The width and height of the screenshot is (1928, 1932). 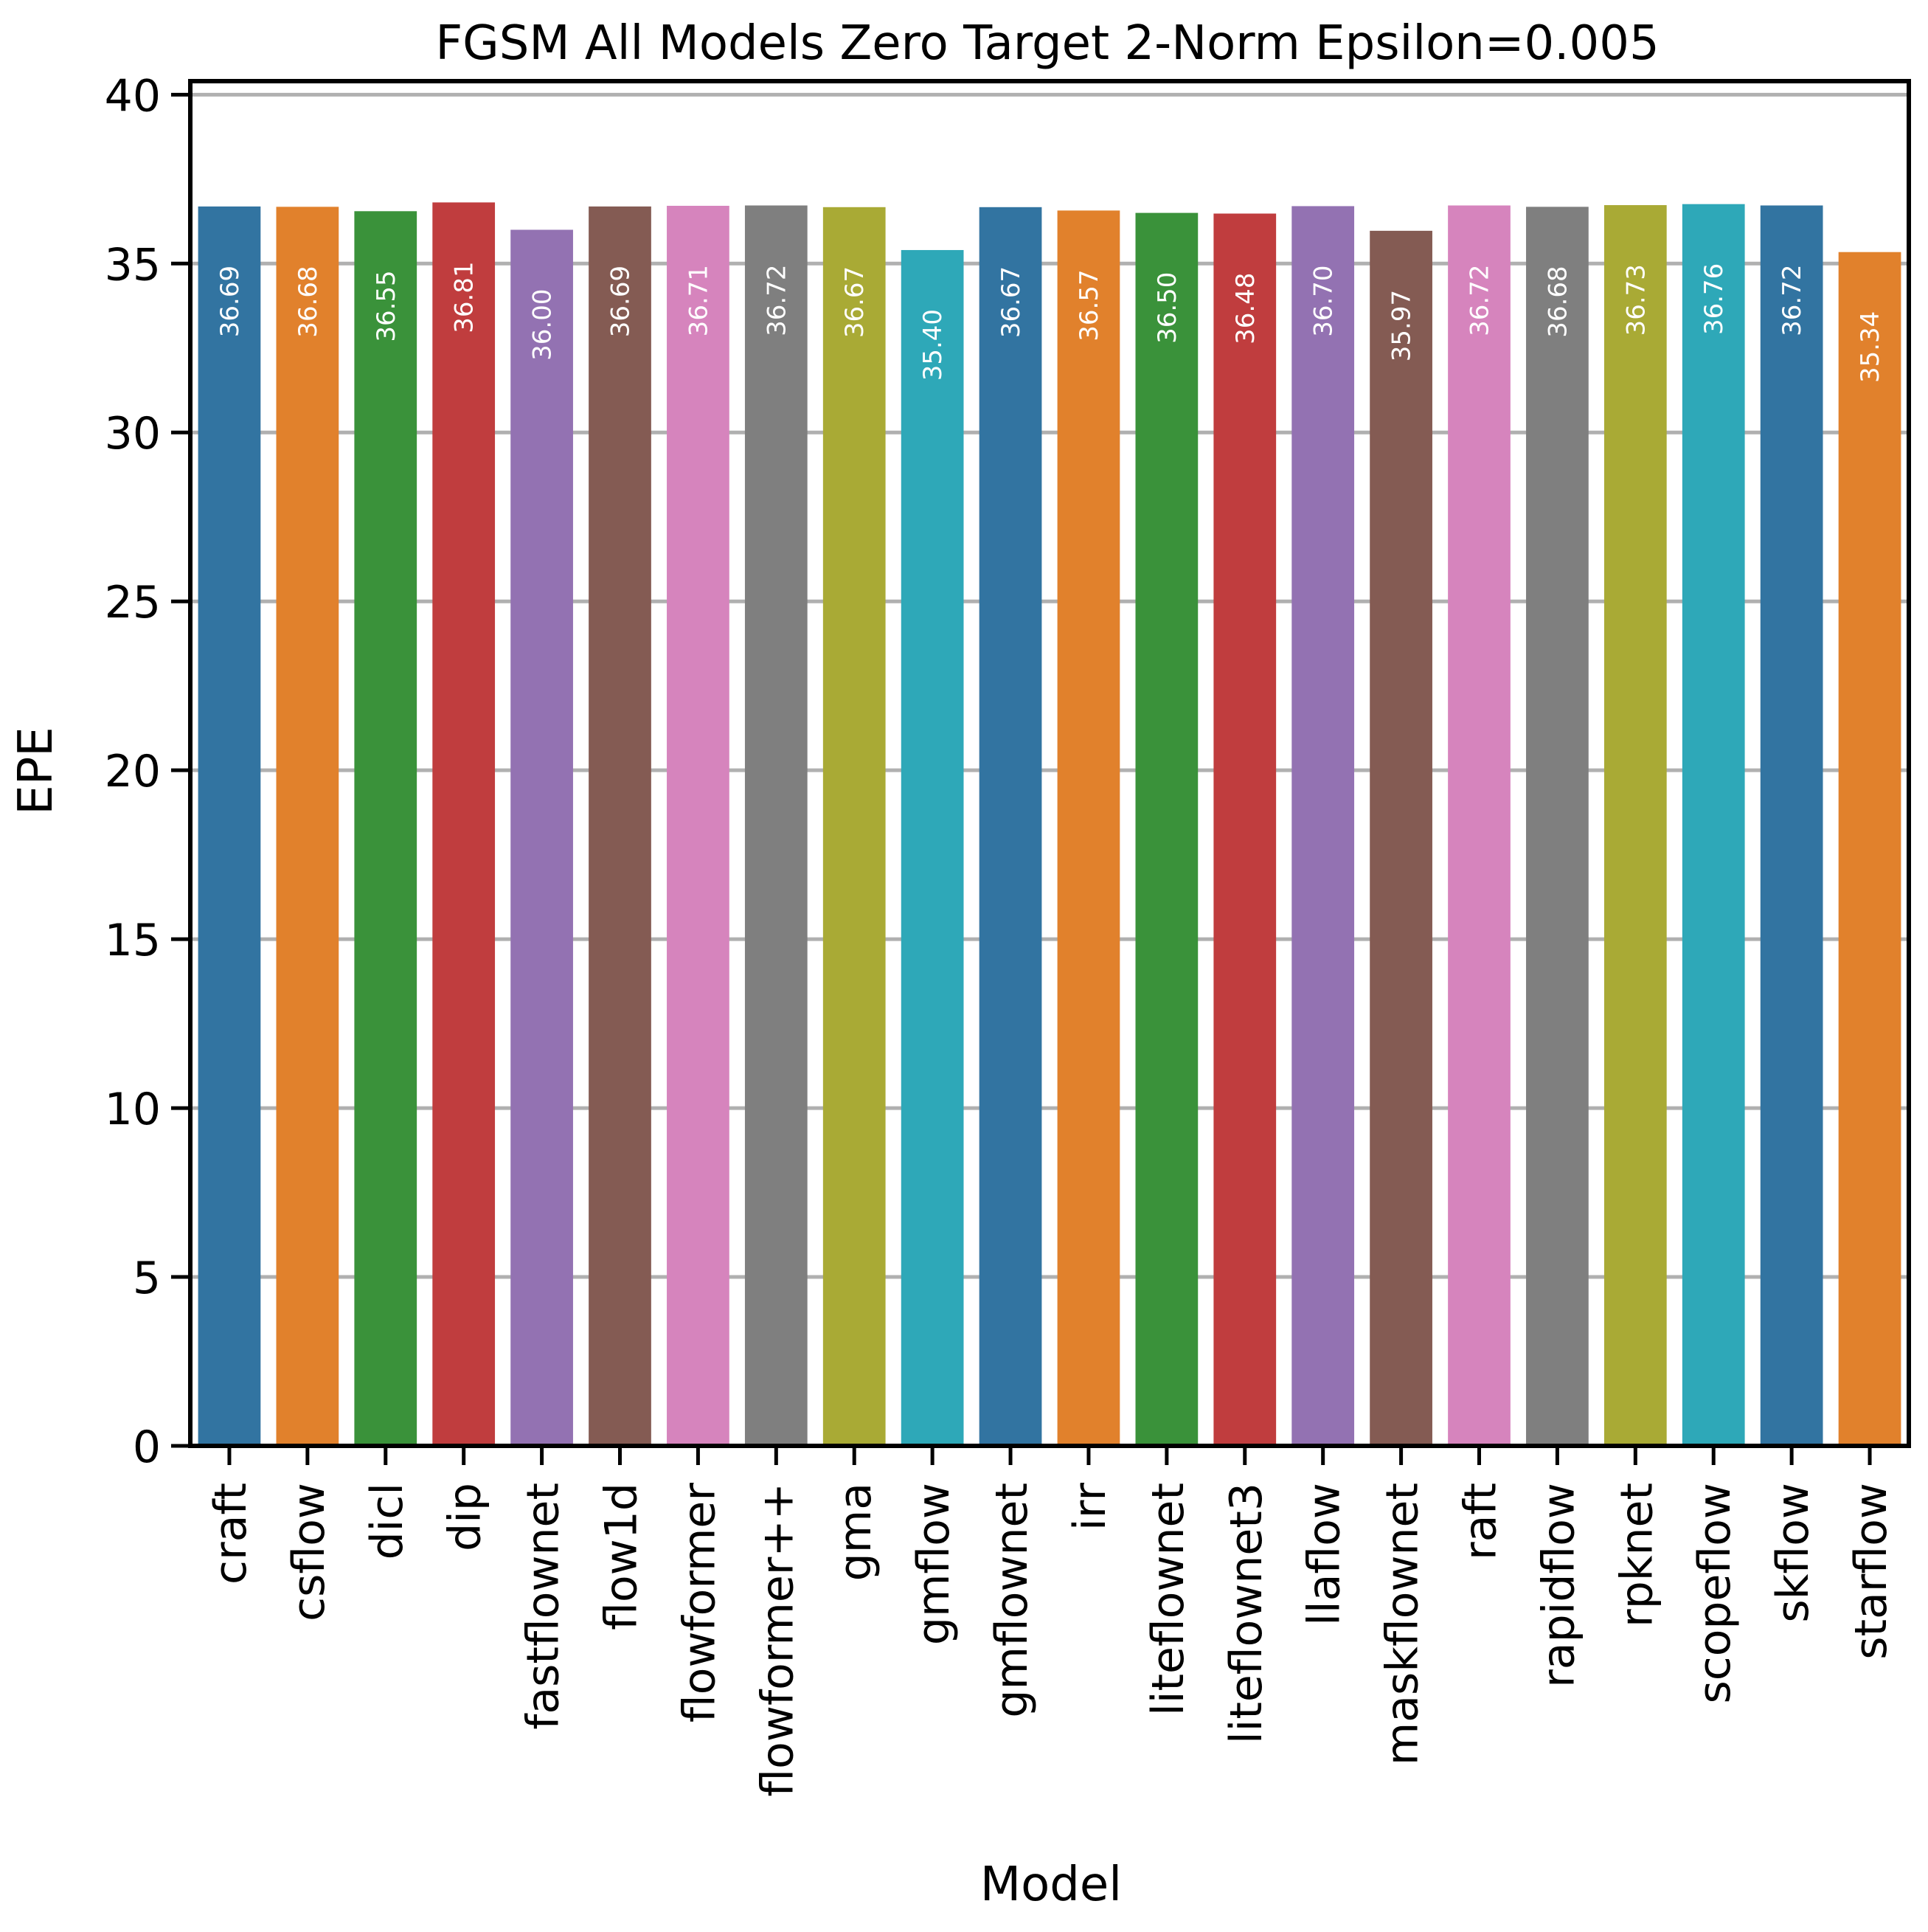 What do you see at coordinates (933, 345) in the screenshot?
I see `bar-value-label: 35.40` at bounding box center [933, 345].